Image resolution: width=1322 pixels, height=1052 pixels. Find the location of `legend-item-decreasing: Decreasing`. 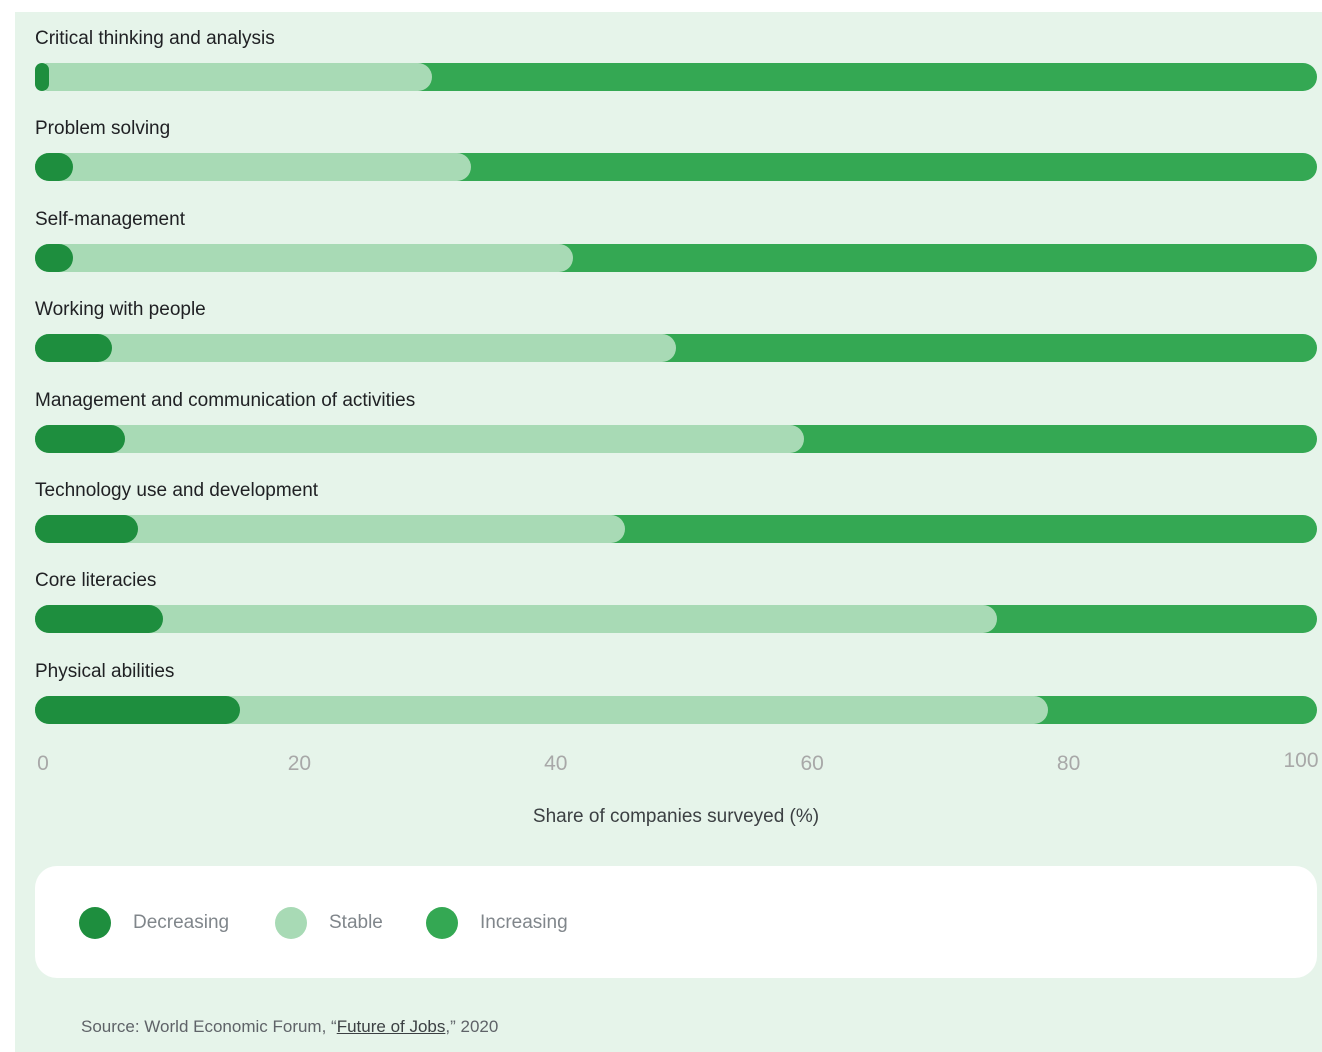

legend-item-decreasing: Decreasing is located at coordinates (154, 923).